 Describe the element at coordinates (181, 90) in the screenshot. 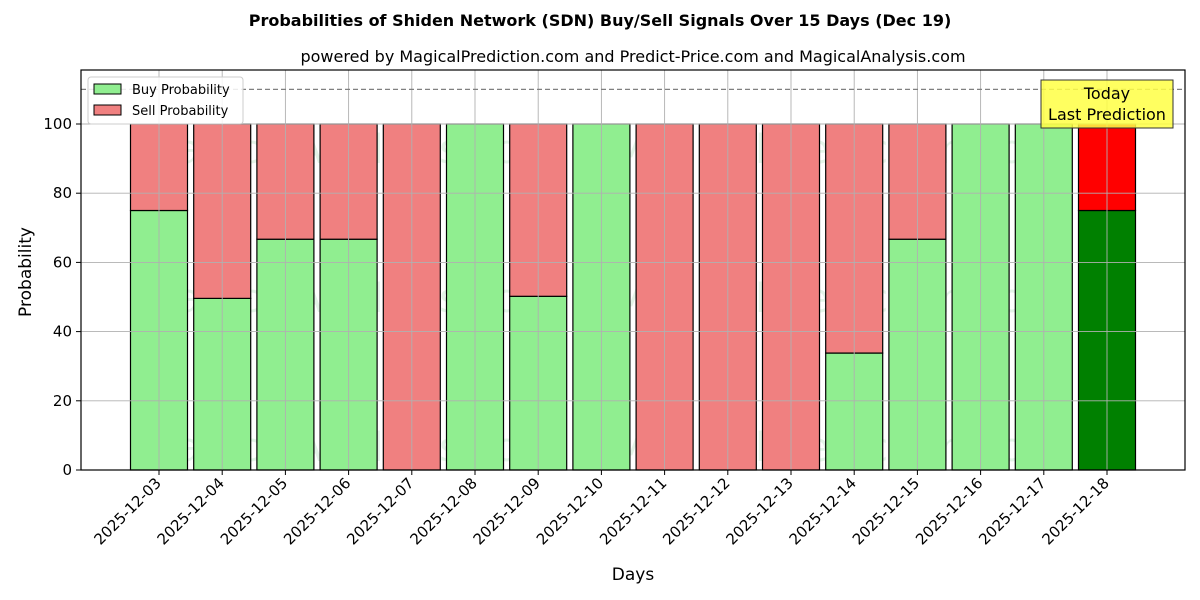

I see `legend-label-buy: Buy Probability` at that location.